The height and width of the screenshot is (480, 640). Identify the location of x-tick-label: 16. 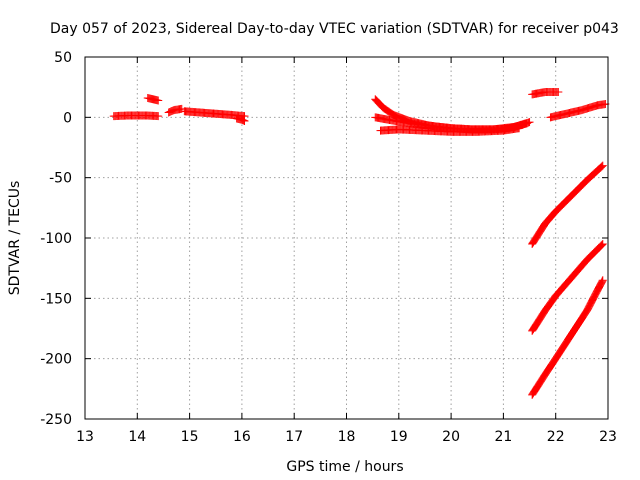
(242, 437).